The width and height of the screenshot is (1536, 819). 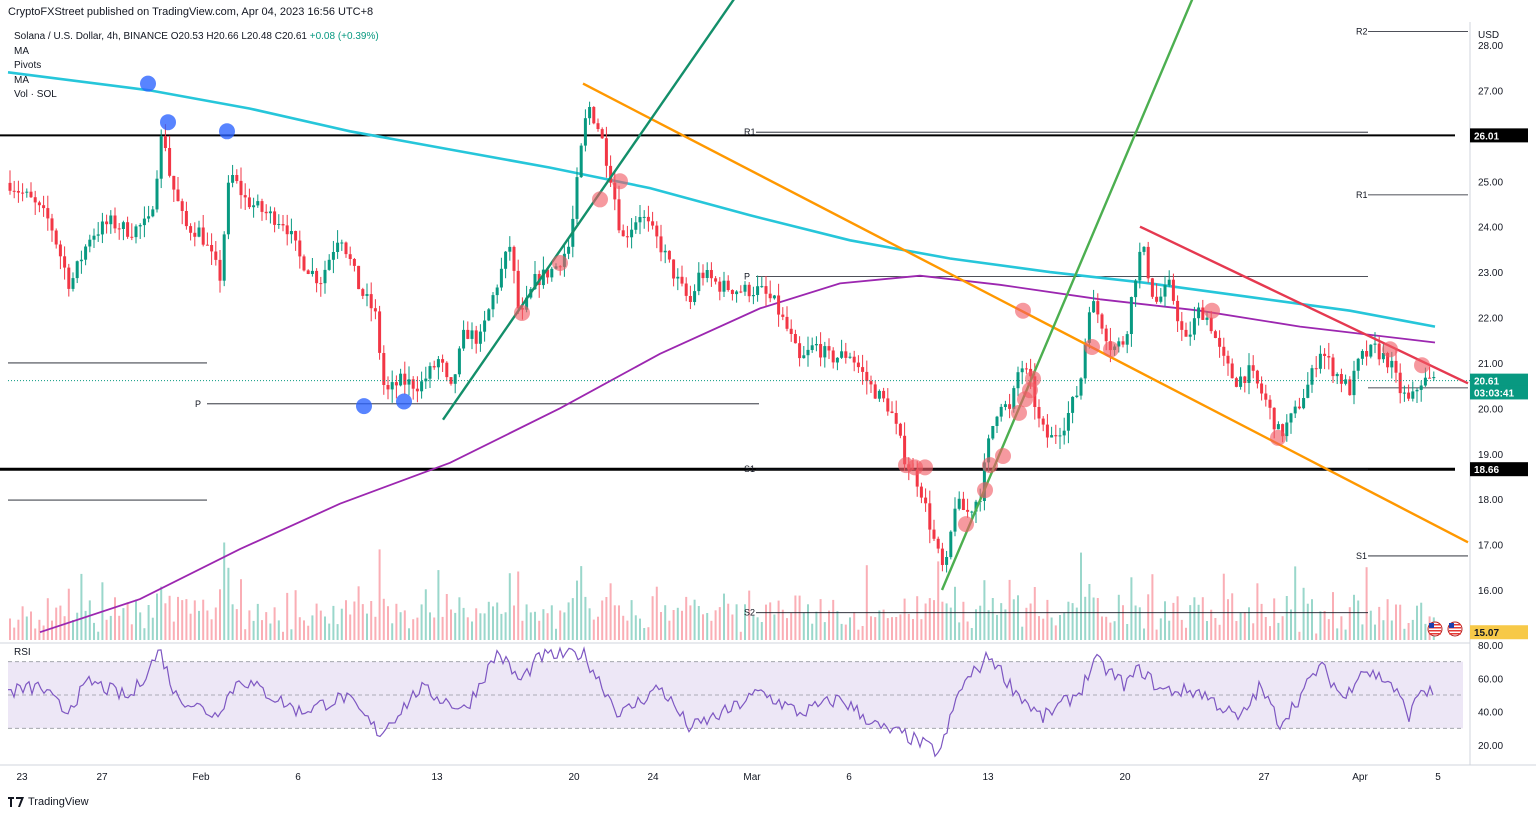 What do you see at coordinates (849, 777) in the screenshot?
I see `time-tick: 6` at bounding box center [849, 777].